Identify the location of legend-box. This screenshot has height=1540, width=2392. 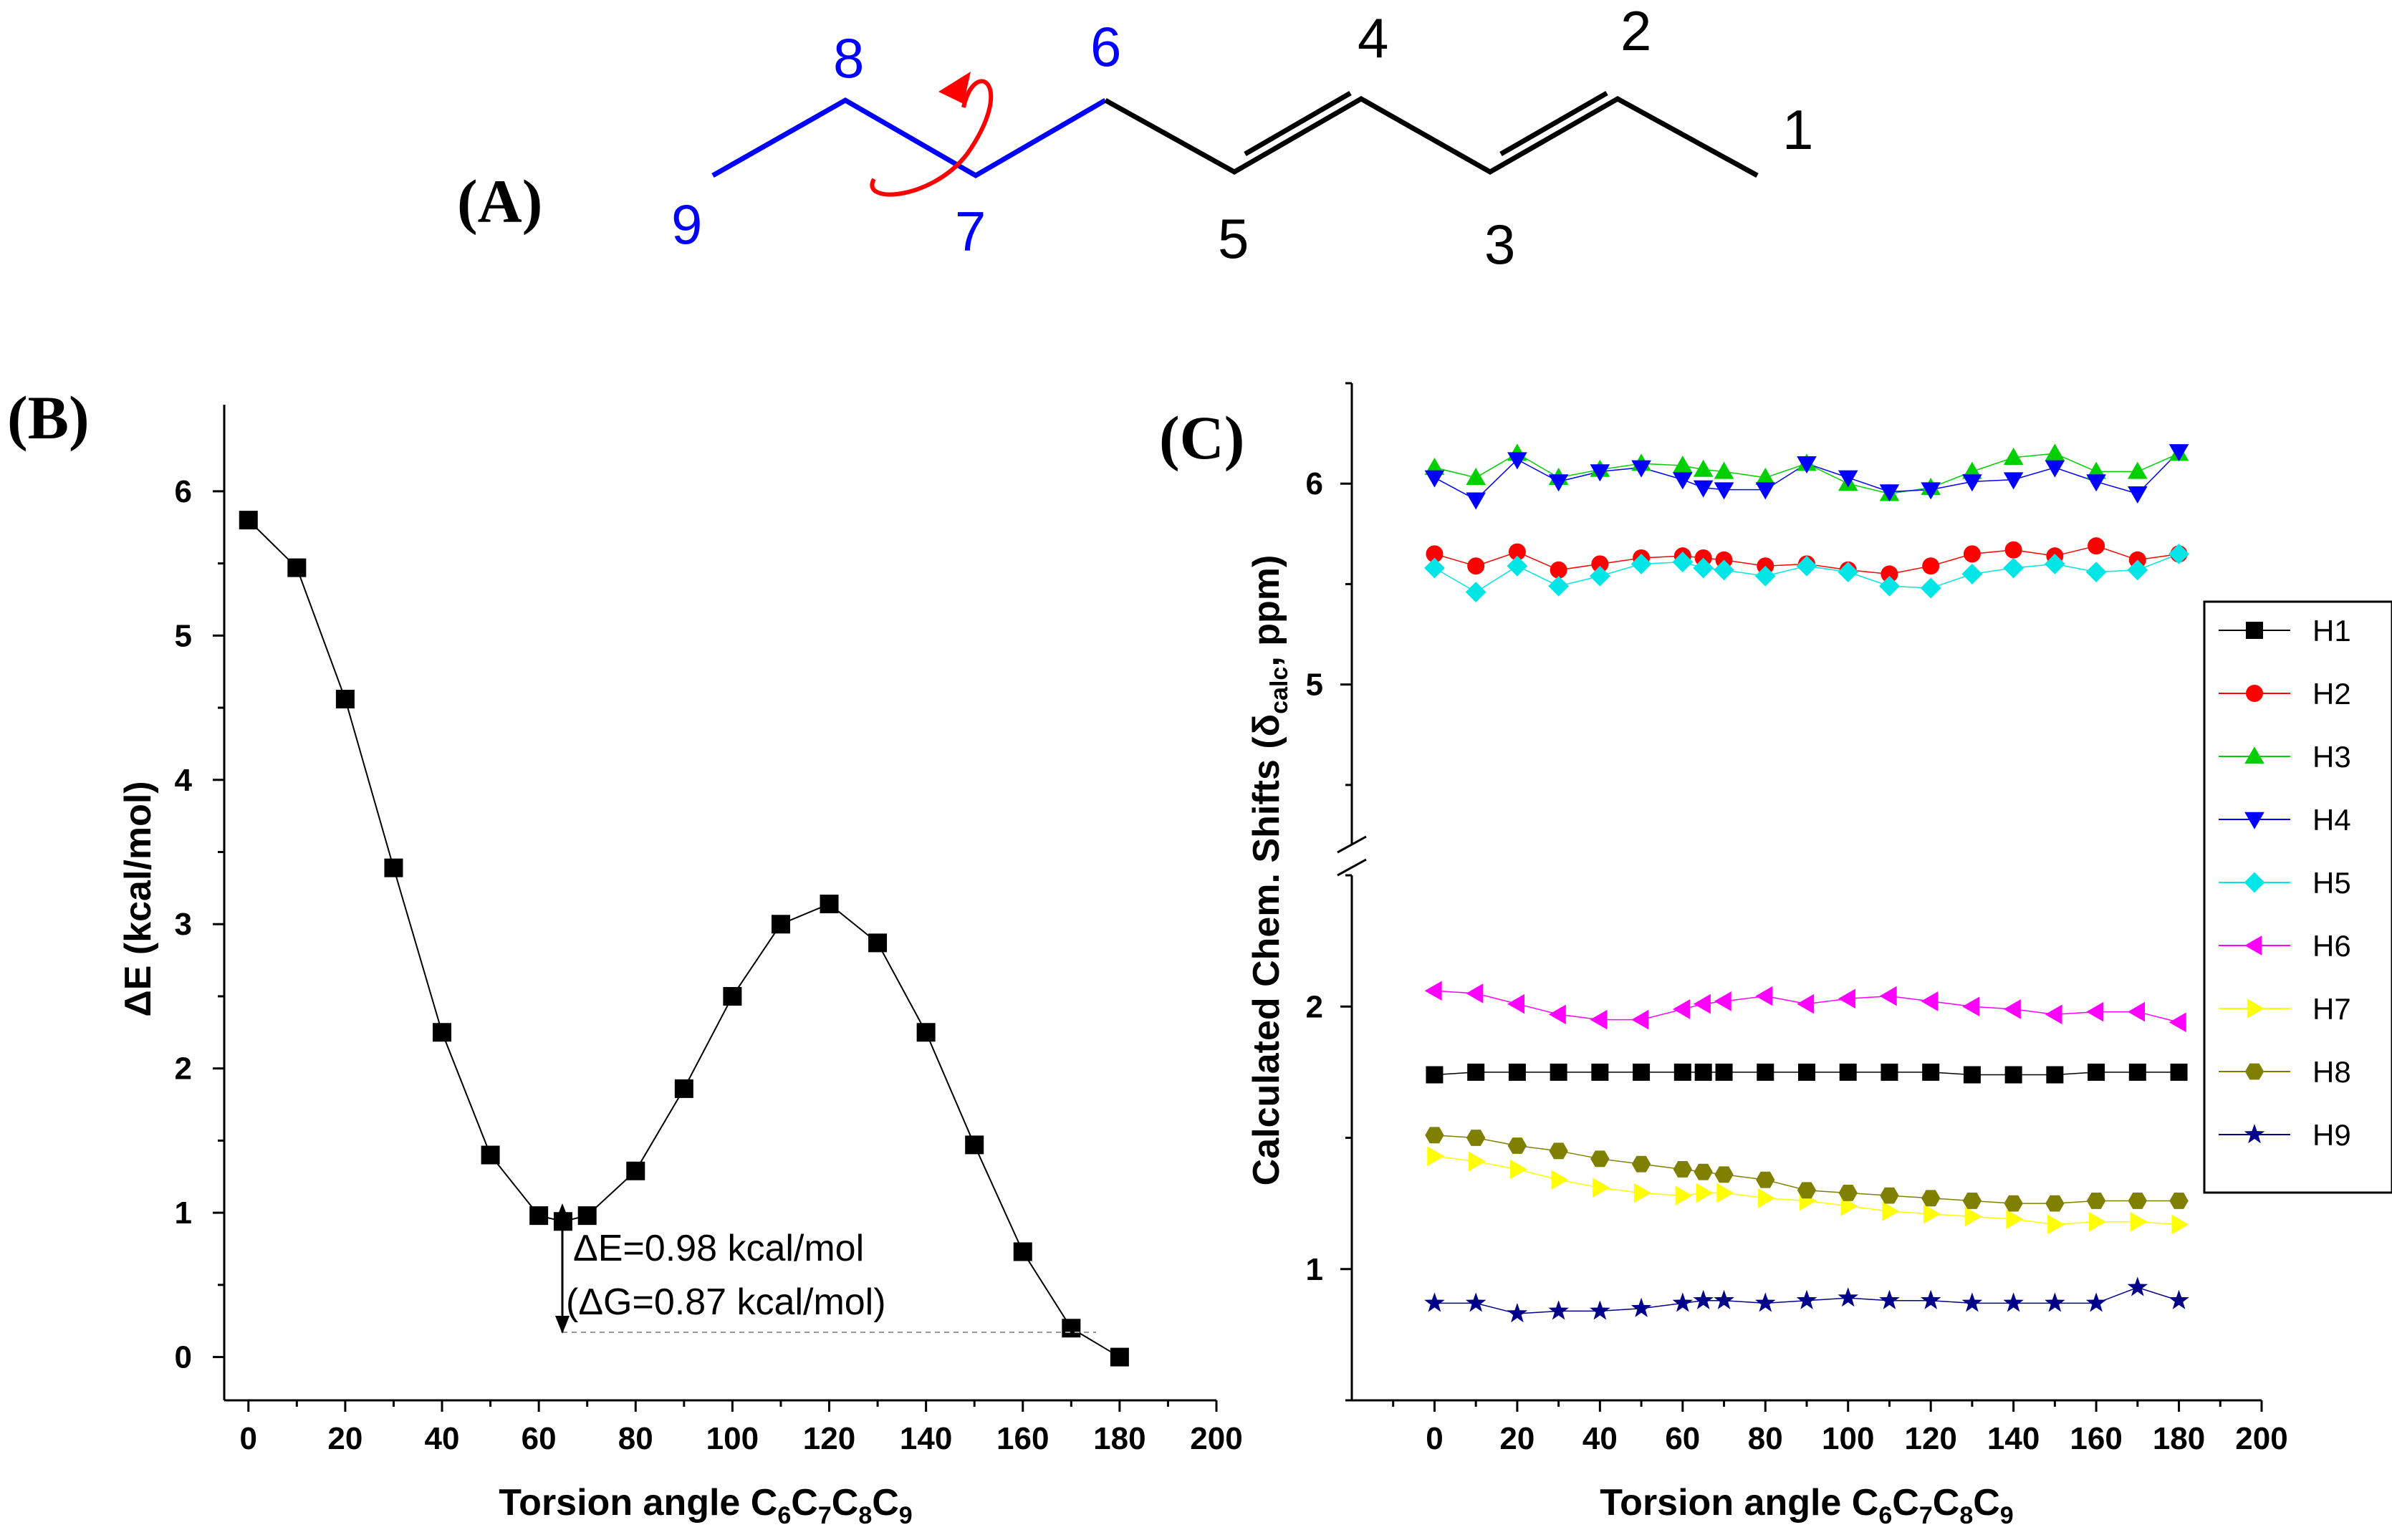
(2297, 897).